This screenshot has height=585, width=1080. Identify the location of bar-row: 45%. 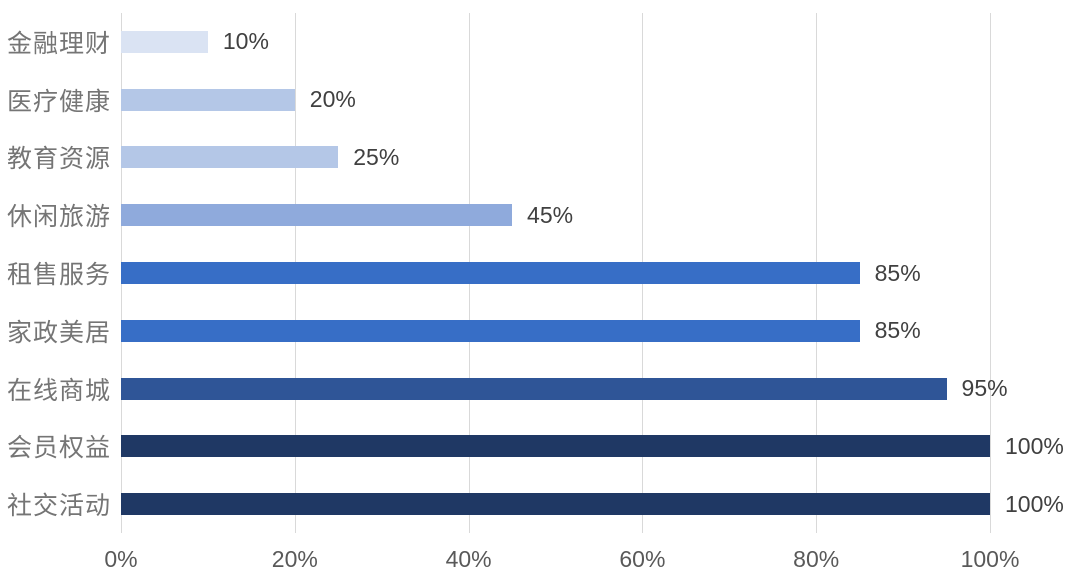
(555, 215).